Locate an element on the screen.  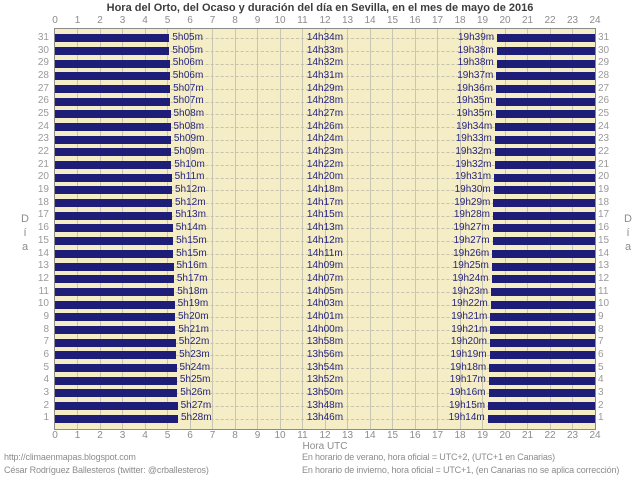
day-row: 5h12m 14h17m 19h29m is located at coordinates (325, 203).